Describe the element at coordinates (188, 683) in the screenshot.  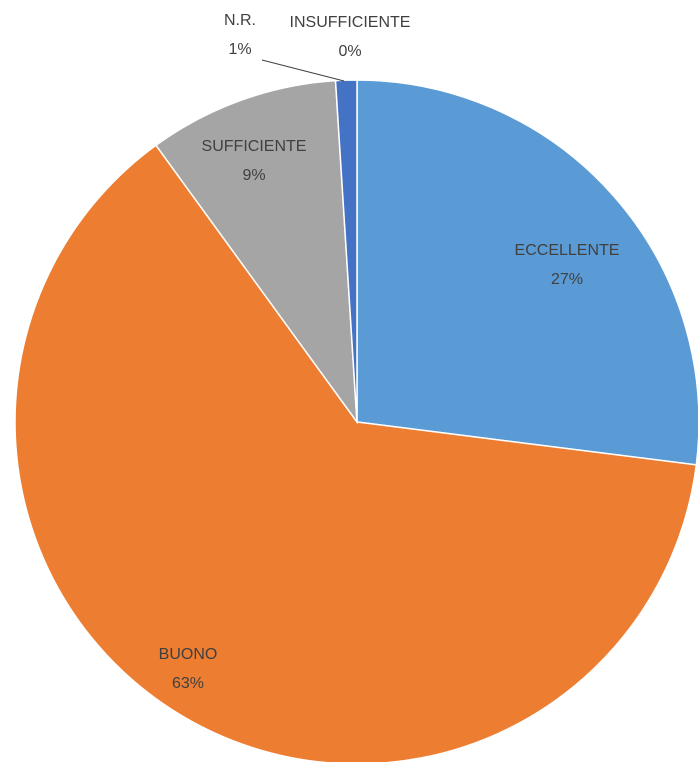
I see `slice-value-label: 63%` at that location.